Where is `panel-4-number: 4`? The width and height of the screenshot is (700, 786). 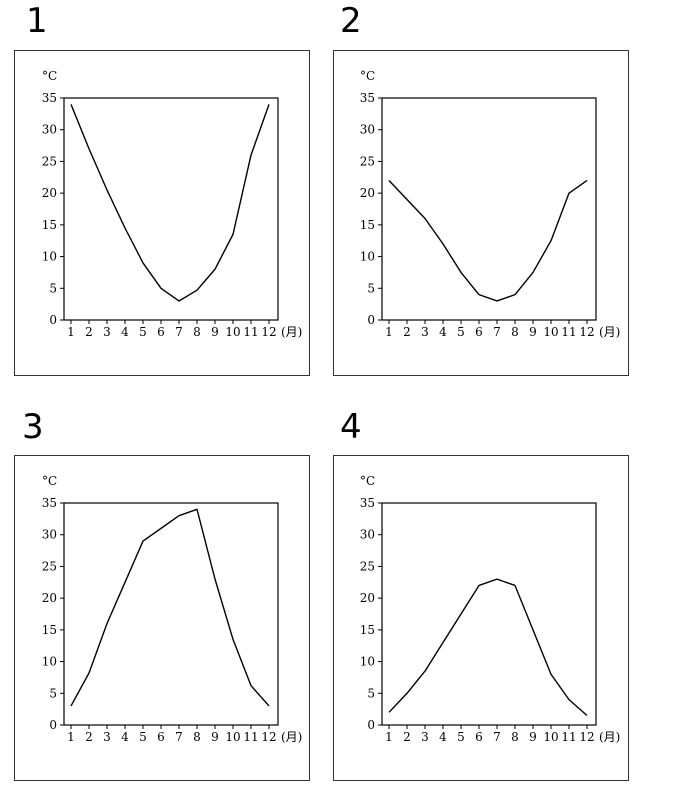 panel-4-number: 4 is located at coordinates (351, 427).